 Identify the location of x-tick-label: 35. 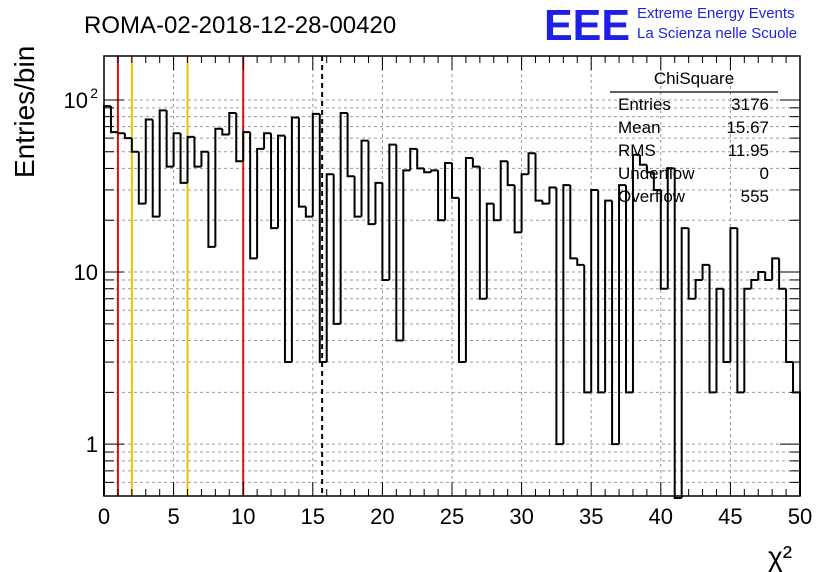
(591, 516).